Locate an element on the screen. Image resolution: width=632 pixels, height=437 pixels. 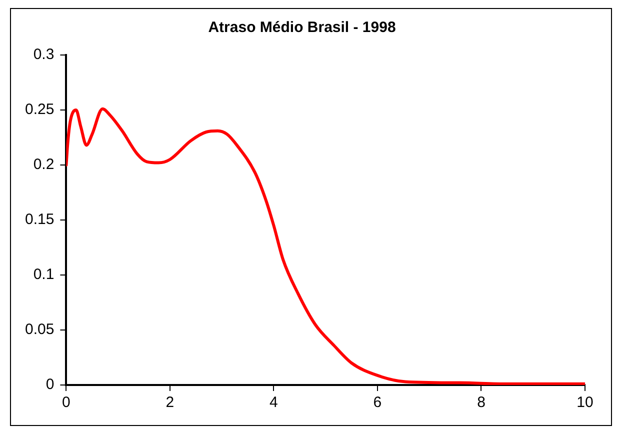
x-tick-label: 4 is located at coordinates (274, 403).